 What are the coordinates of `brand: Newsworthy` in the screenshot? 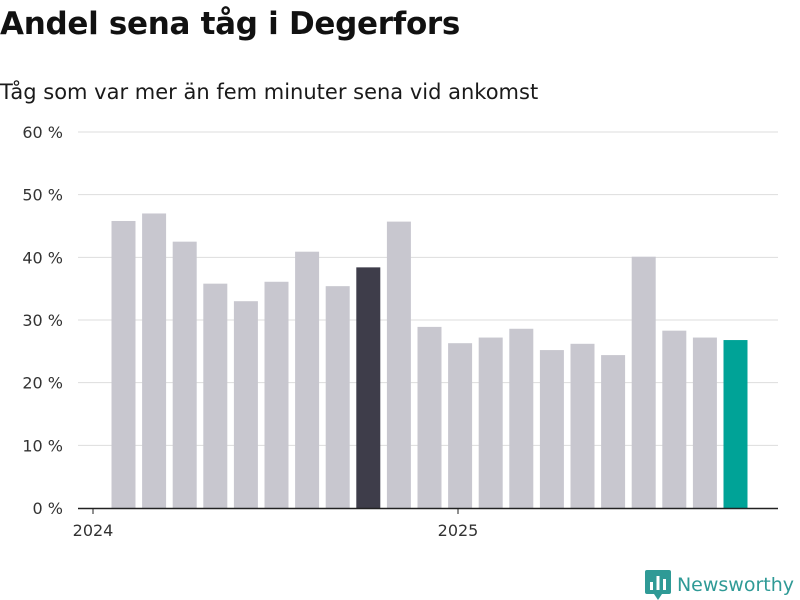 It's located at (719, 585).